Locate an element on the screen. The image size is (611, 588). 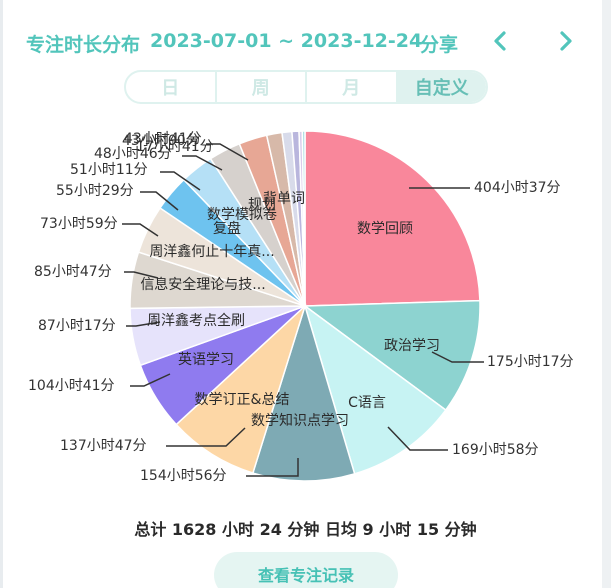
slice-value-label: 175小时17分 is located at coordinates (530, 362).